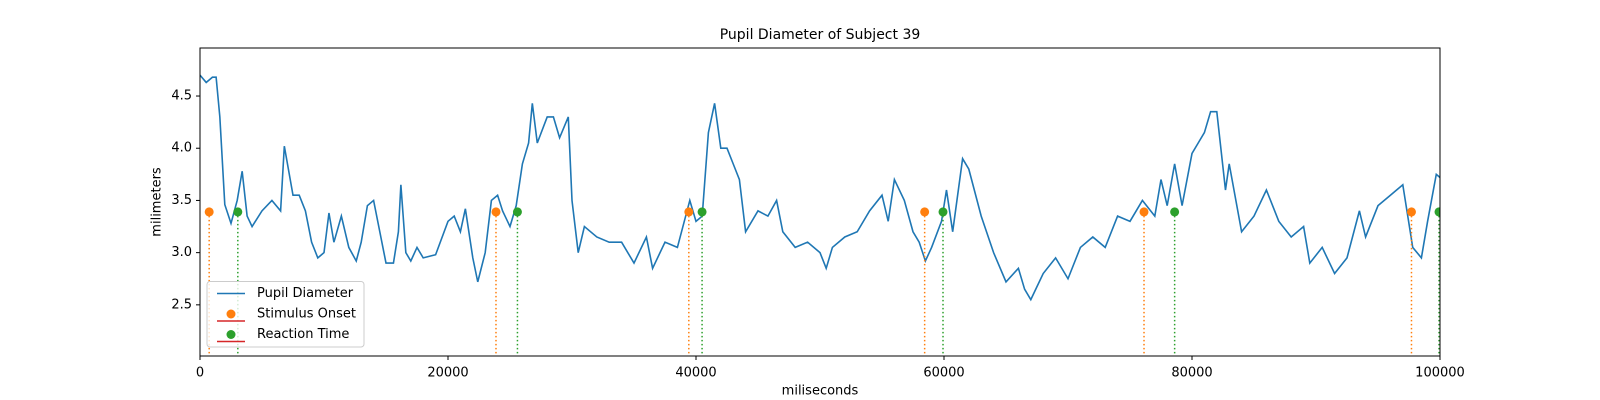 This screenshot has width=1600, height=400. Describe the element at coordinates (181, 252) in the screenshot. I see `y-tick-label: 3.0` at that location.